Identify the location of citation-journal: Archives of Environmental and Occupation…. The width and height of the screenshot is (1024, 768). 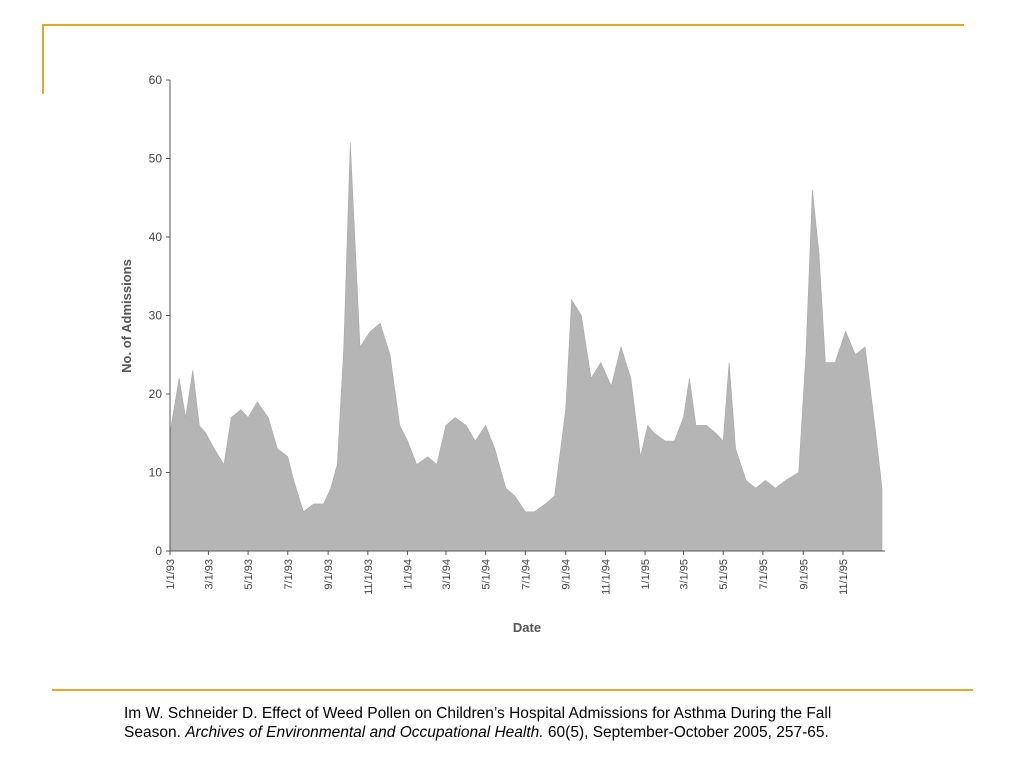
(364, 732).